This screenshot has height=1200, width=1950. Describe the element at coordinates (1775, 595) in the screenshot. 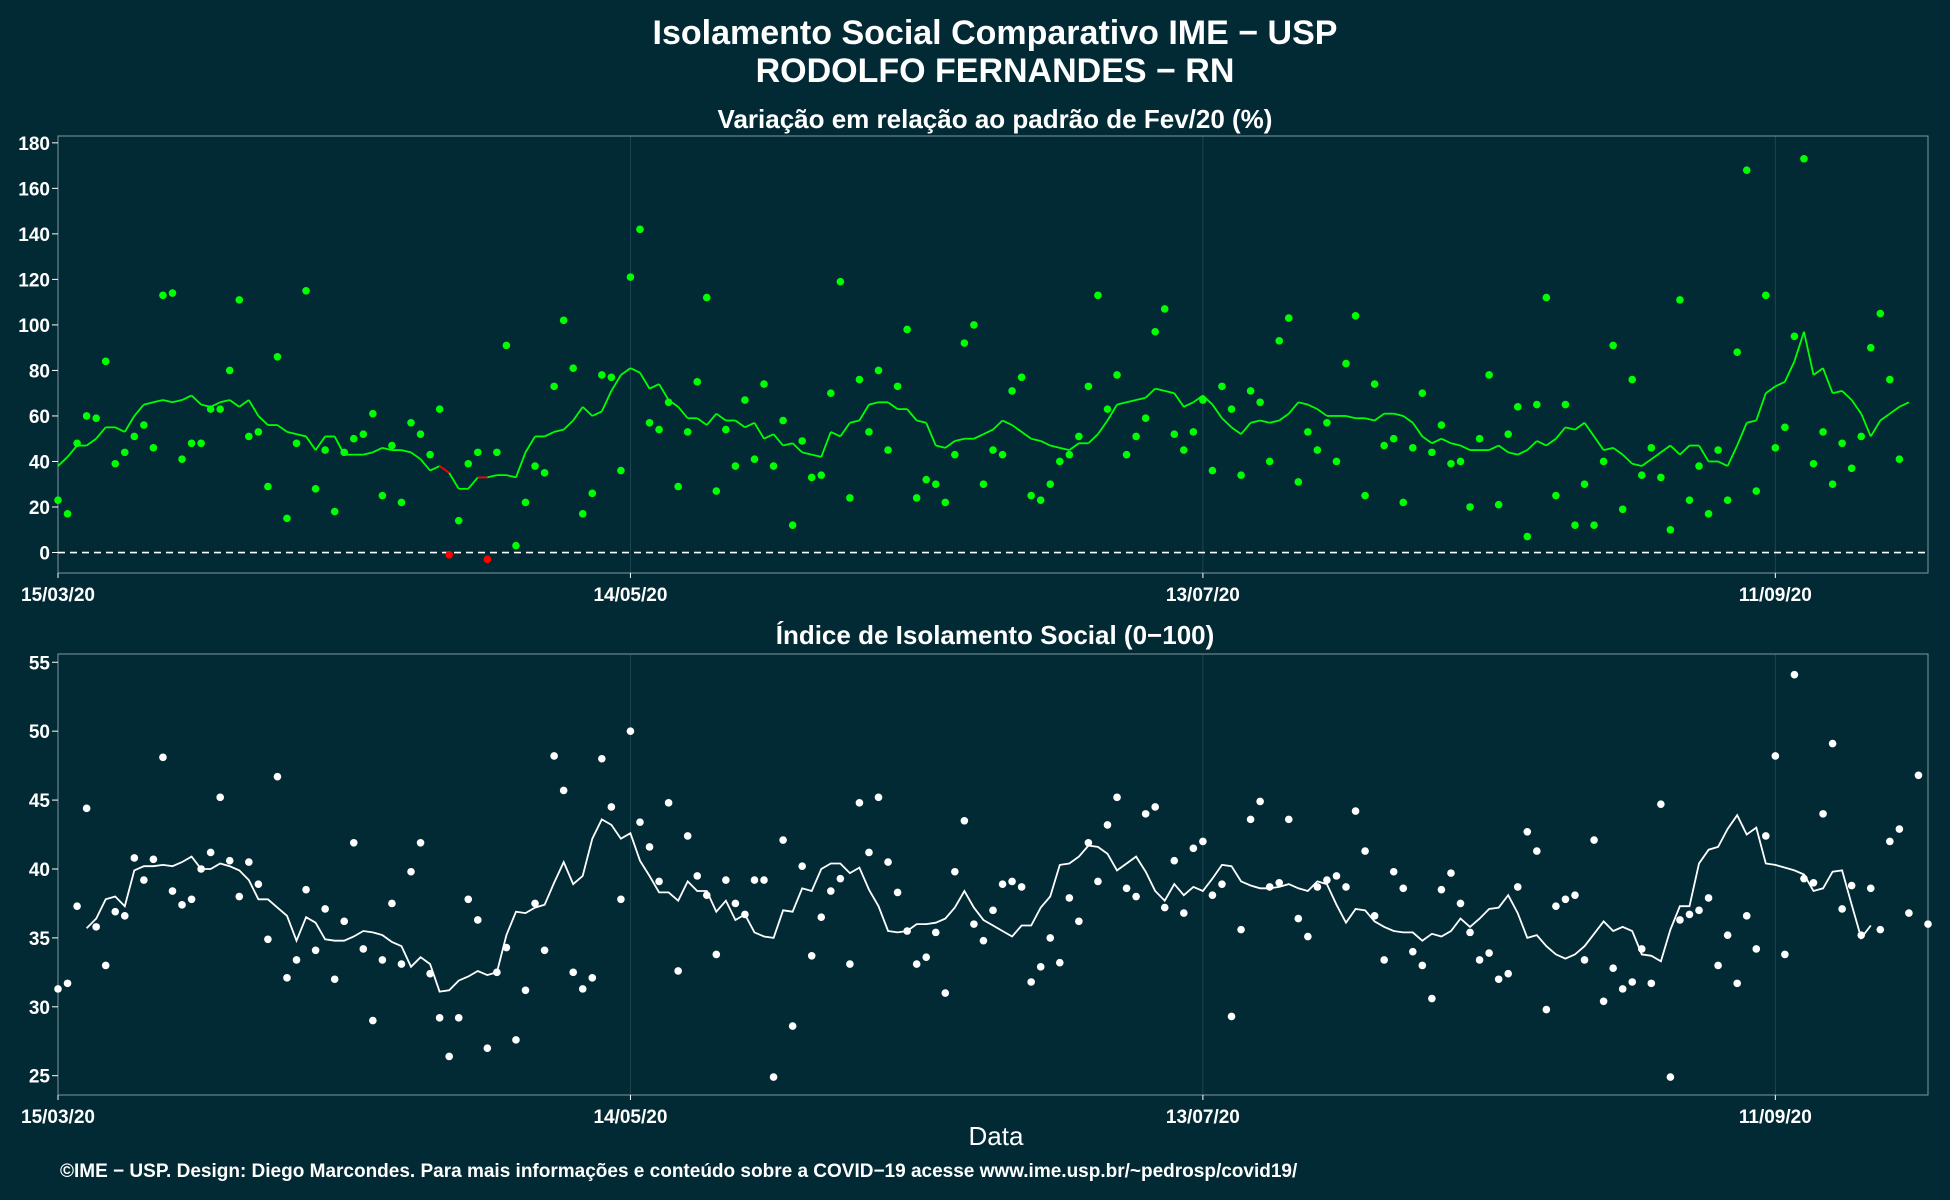

I see `panel1-x-tick-label-4: 11/09/20` at that location.